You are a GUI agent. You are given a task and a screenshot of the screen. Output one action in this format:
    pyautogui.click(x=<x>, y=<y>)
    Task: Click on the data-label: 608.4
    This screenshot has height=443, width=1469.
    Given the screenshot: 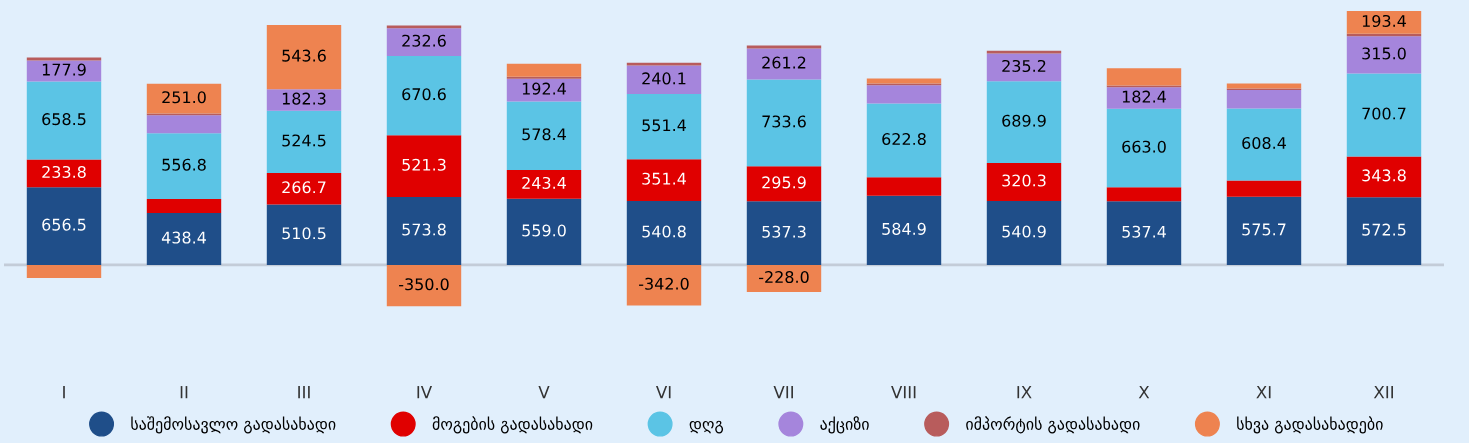 What is the action you would take?
    pyautogui.click(x=1264, y=143)
    